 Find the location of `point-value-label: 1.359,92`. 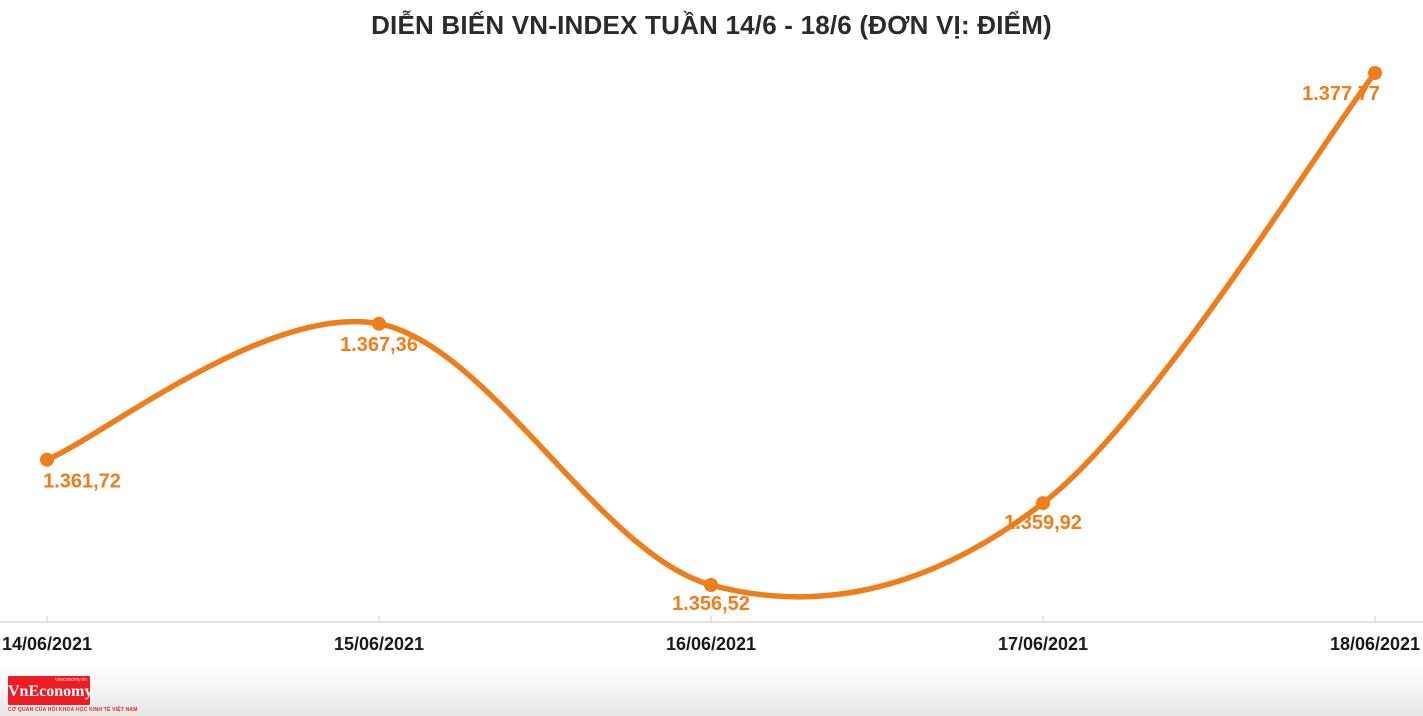

point-value-label: 1.359,92 is located at coordinates (1043, 523).